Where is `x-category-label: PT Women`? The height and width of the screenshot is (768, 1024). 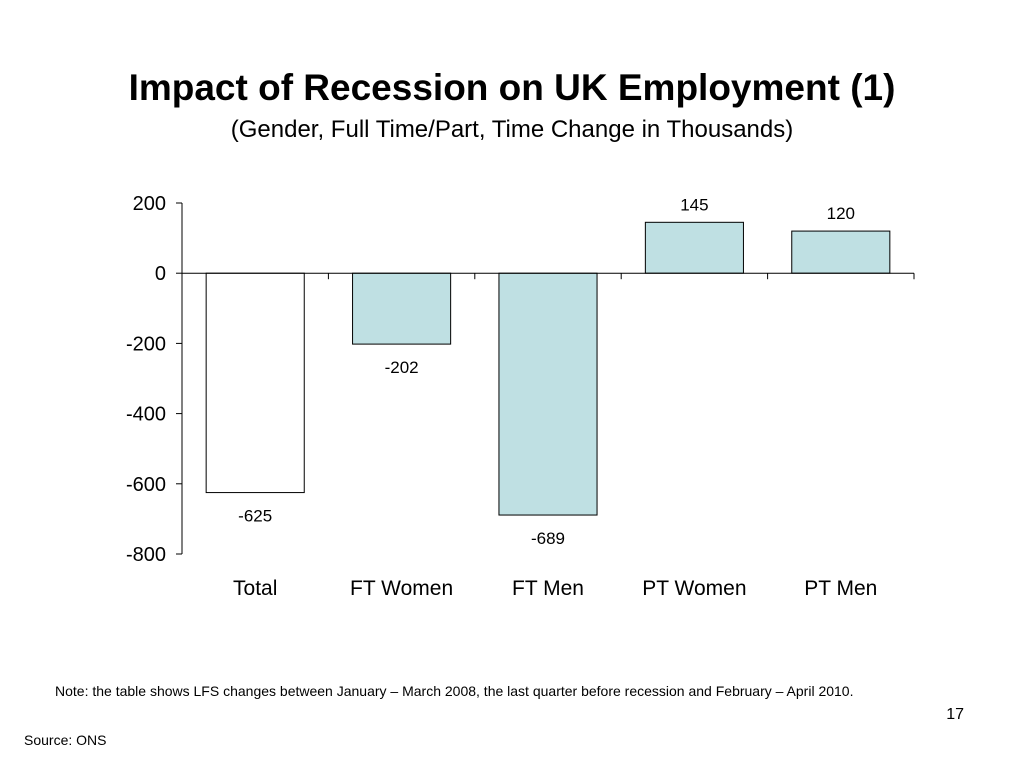 x-category-label: PT Women is located at coordinates (694, 588).